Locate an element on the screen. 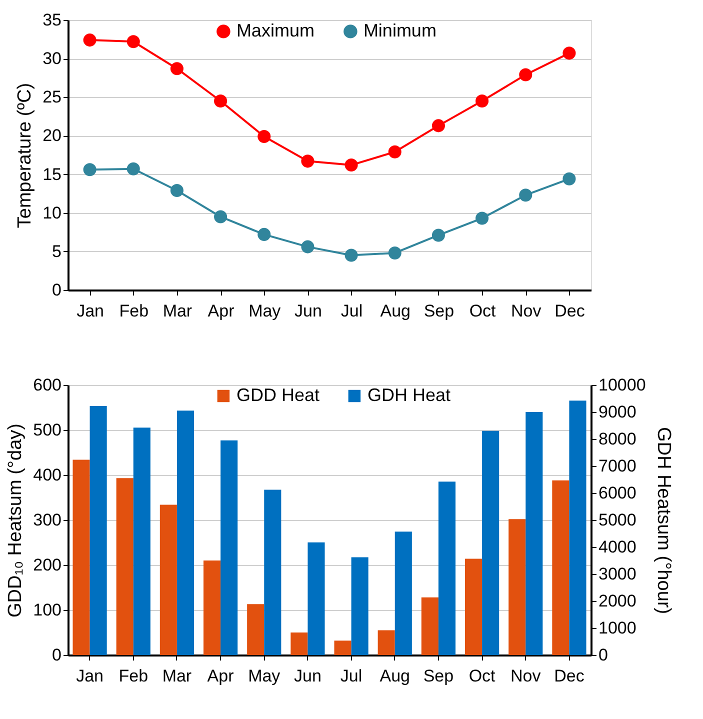 The height and width of the screenshot is (719, 703). y2-tick-label: 5000 is located at coordinates (617, 520).